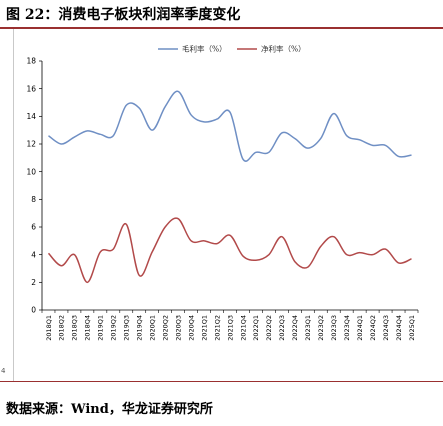 The width and height of the screenshot is (443, 426). What do you see at coordinates (204, 49) in the screenshot?
I see `legend-label: 毛利率（%）` at bounding box center [204, 49].